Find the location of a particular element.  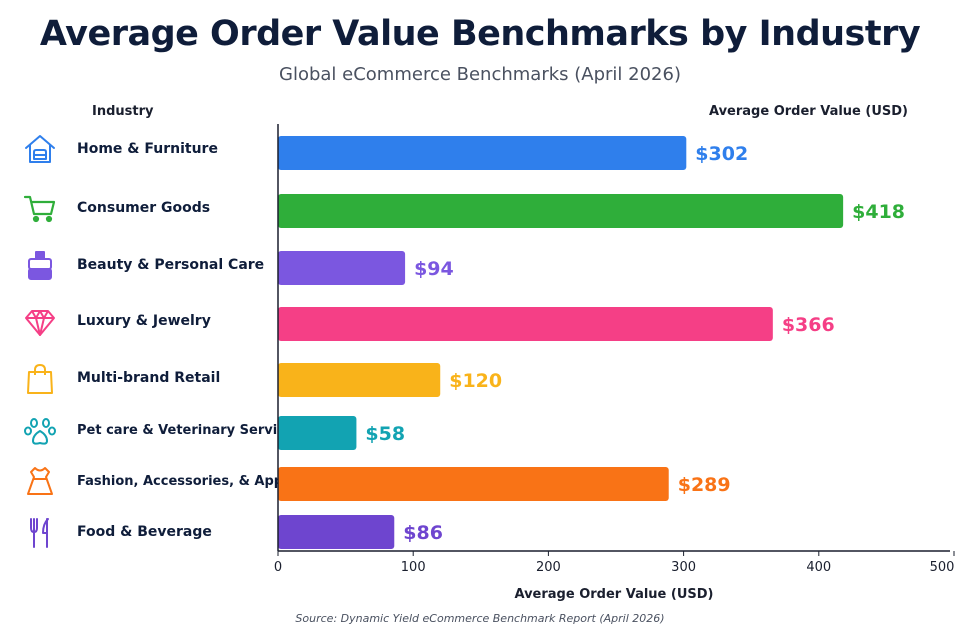

x-tick-label: 100 is located at coordinates (413, 567).